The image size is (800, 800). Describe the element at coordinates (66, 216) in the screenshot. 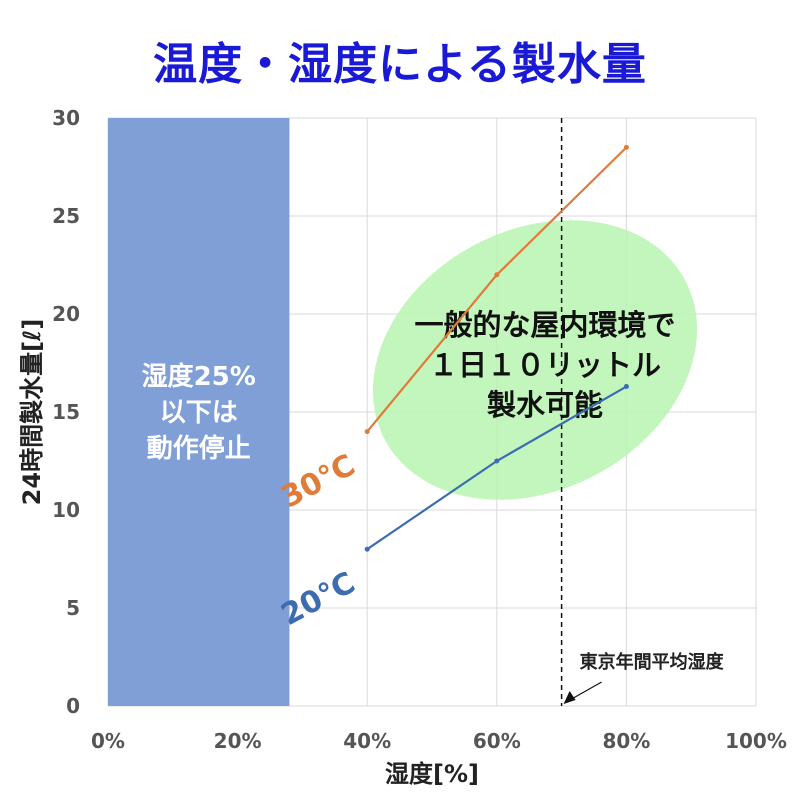

I see `y-tick-label: 25` at that location.